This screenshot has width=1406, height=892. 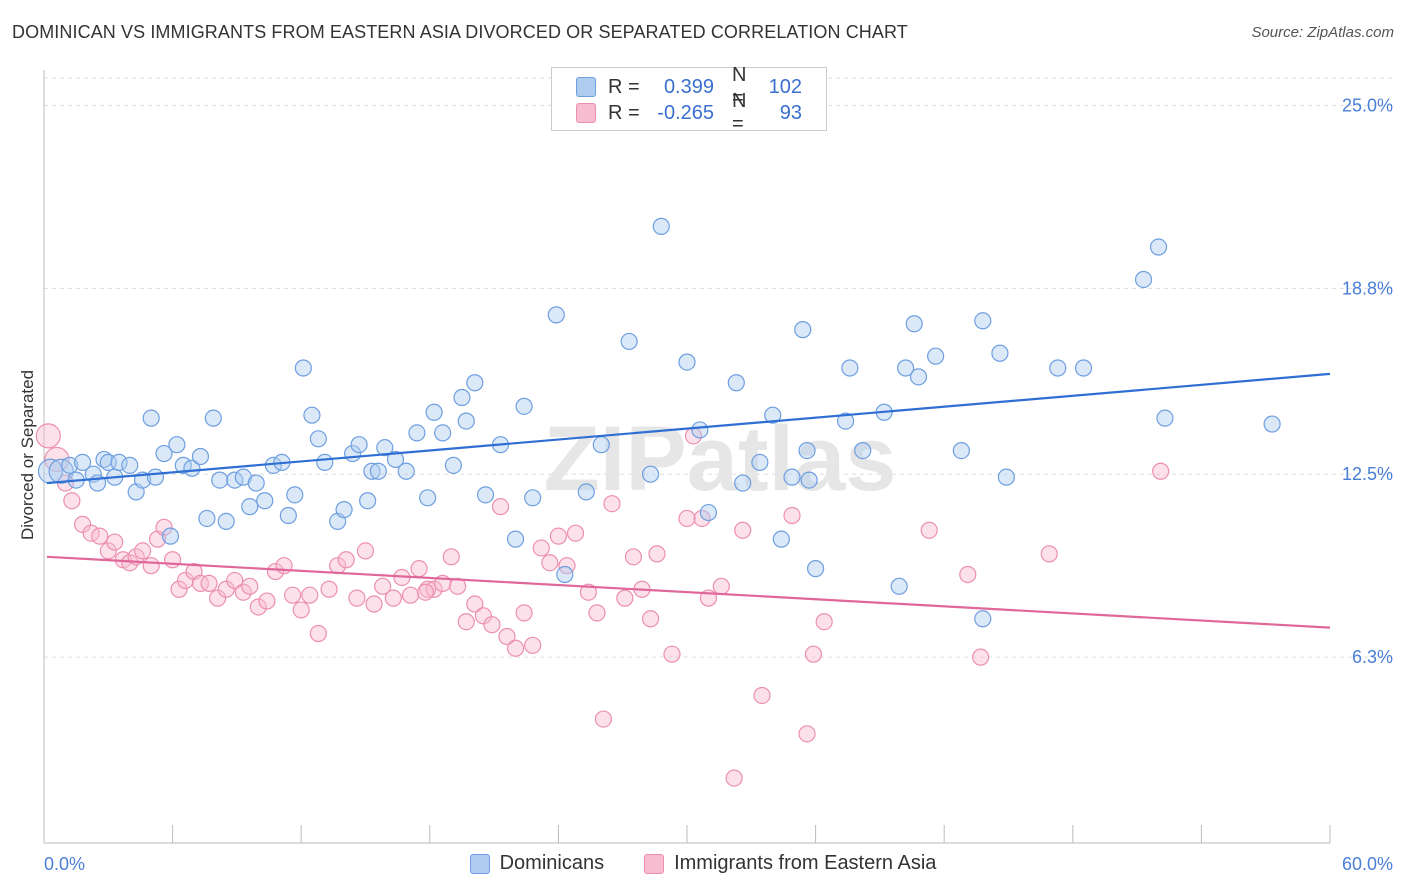 What do you see at coordinates (790, 112) in the screenshot?
I see `legend-n-value: 93` at bounding box center [790, 112].